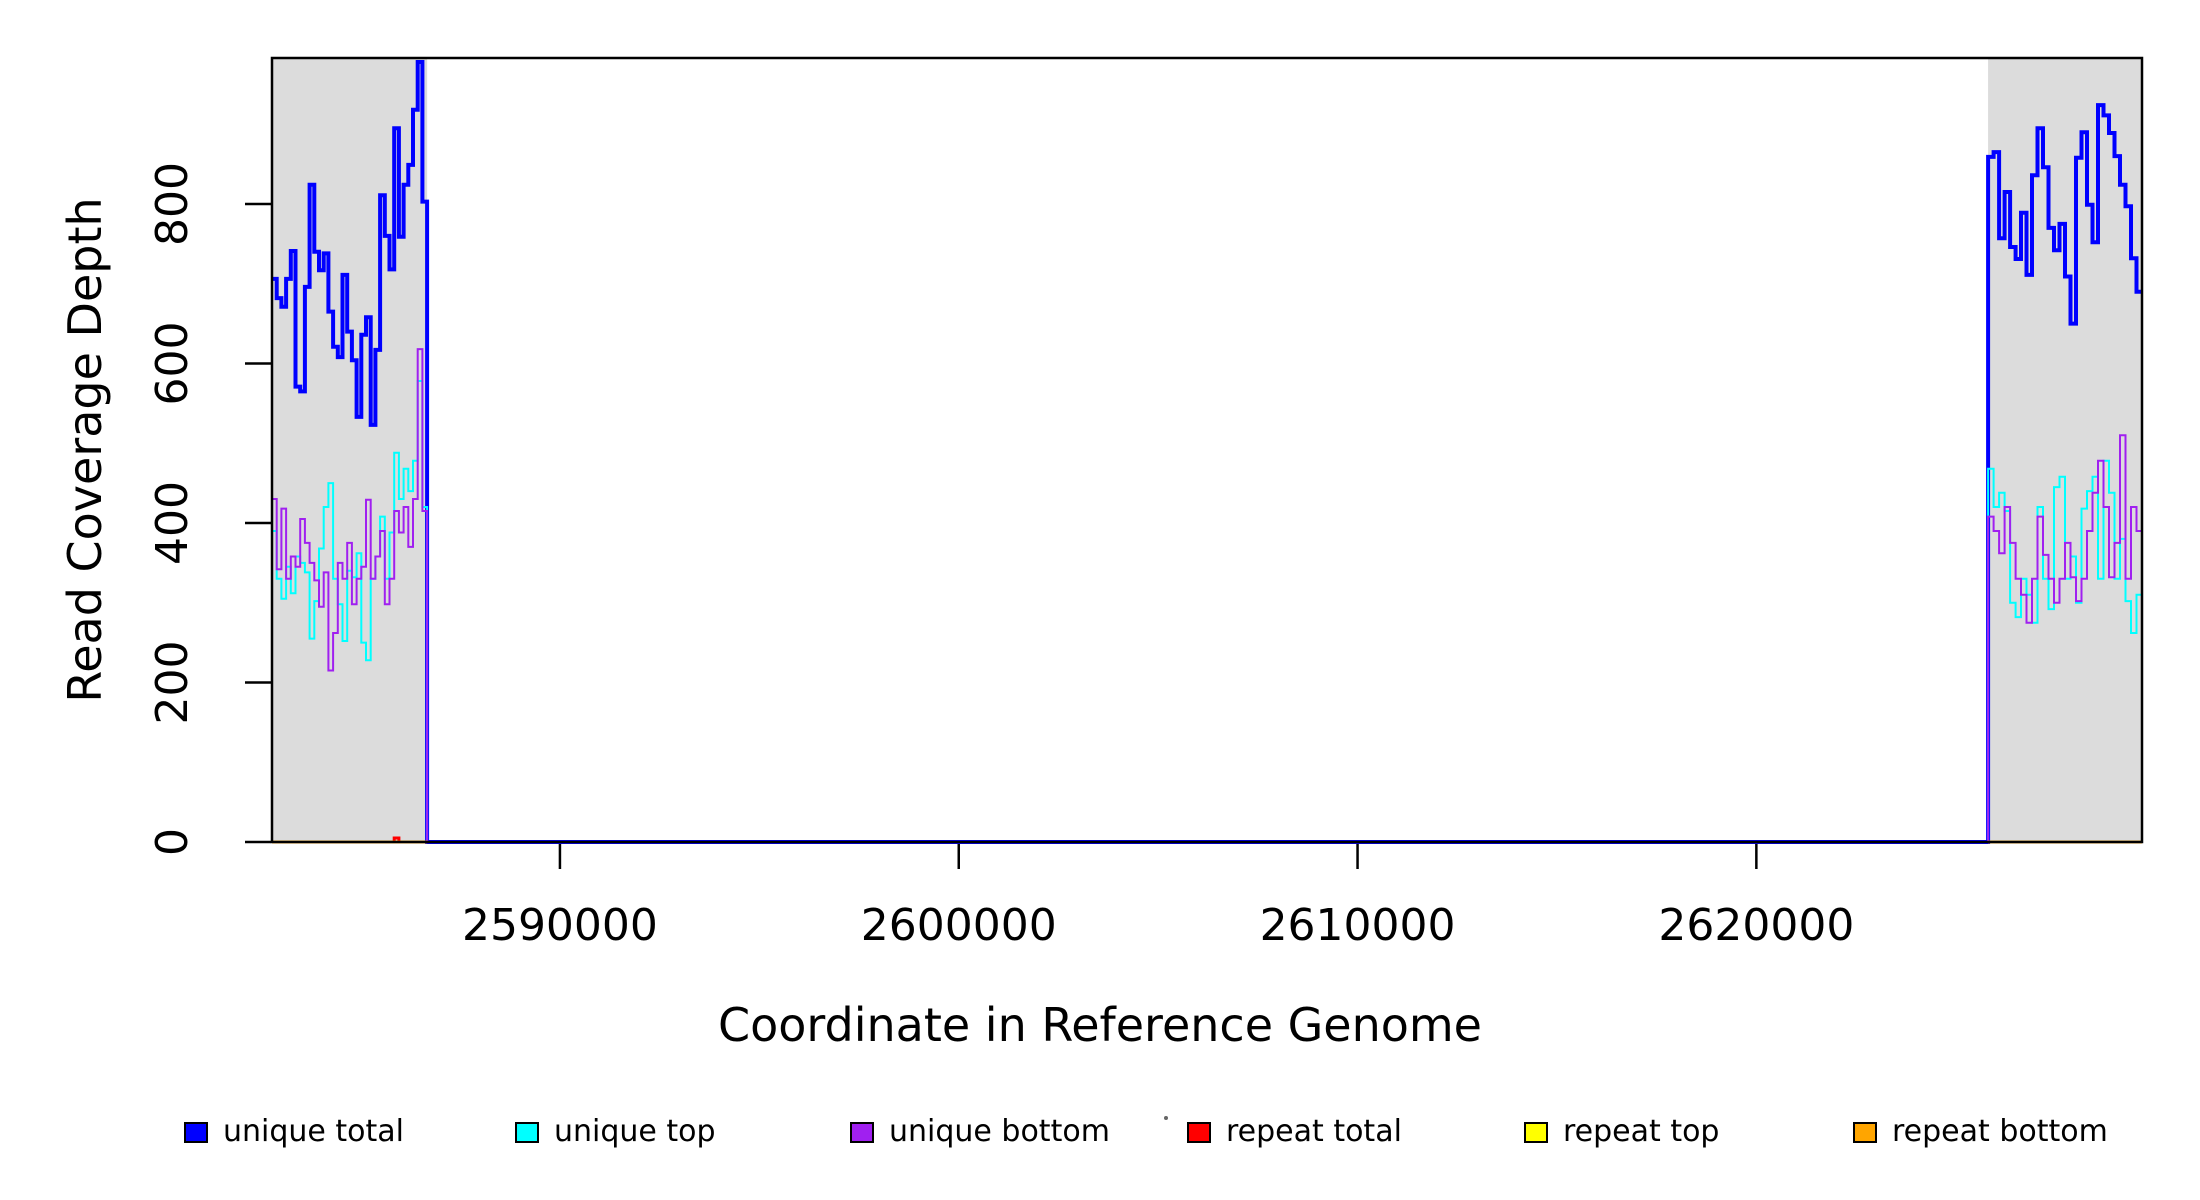 This screenshot has width=2200, height=1200. I want to click on shaded-repeat-region-left, so click(350, 450).